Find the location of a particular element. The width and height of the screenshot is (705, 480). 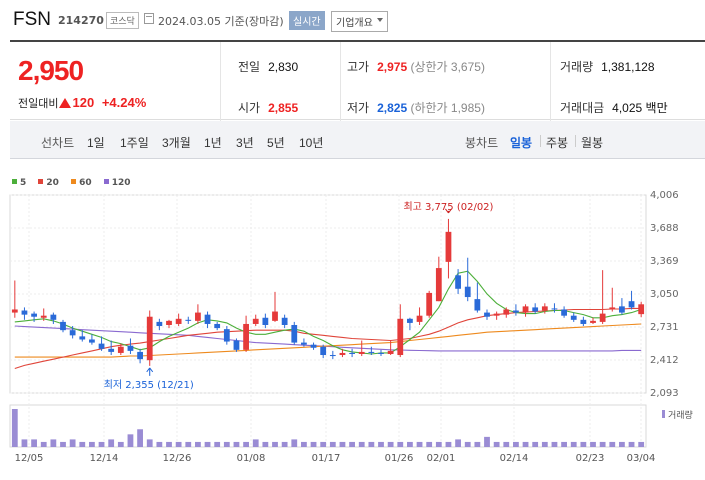

low-arrow-icon is located at coordinates (150, 371).